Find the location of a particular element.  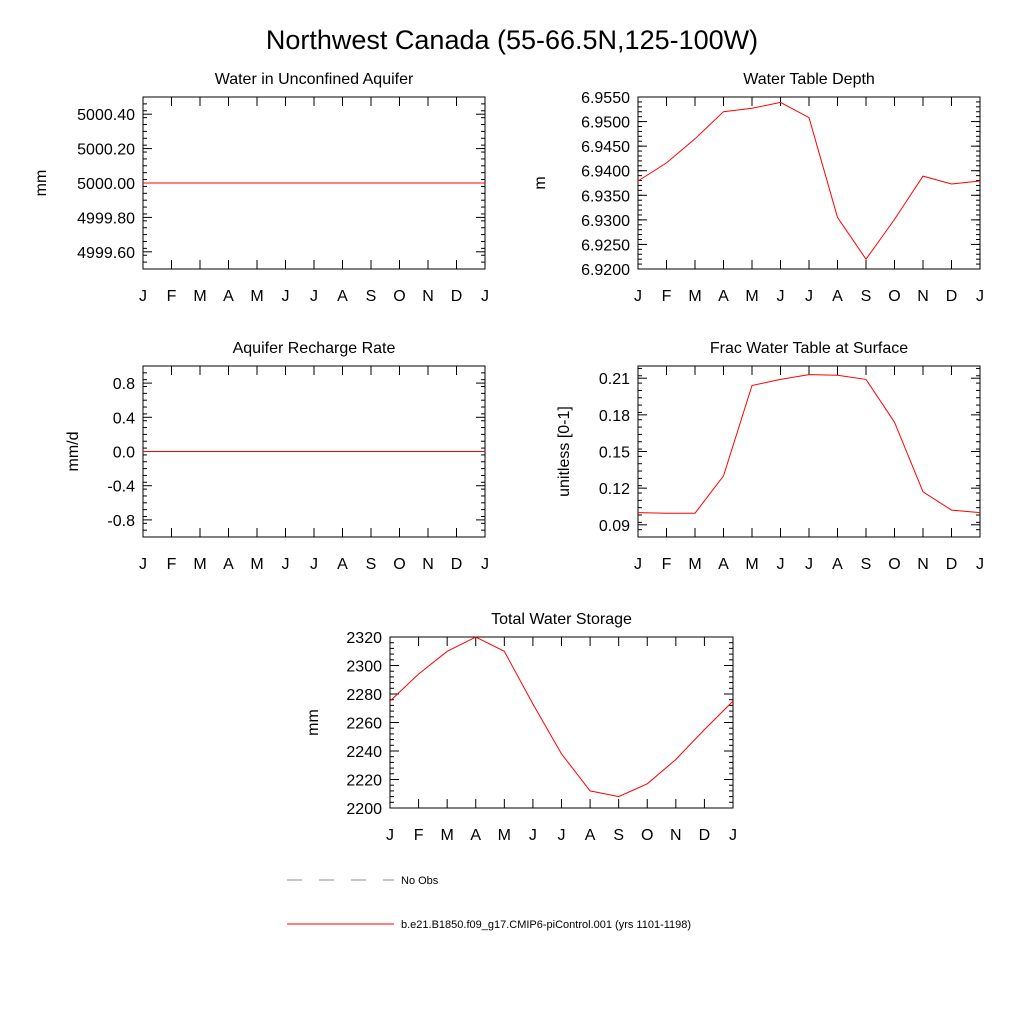

y-tick-label: 0.12 is located at coordinates (614, 489).